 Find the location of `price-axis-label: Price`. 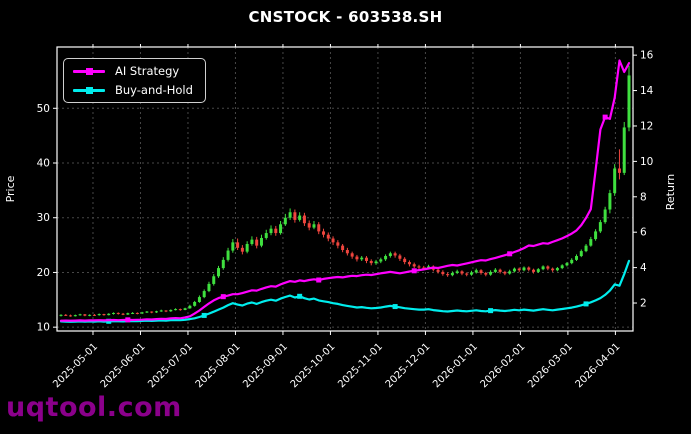

price-axis-label: Price is located at coordinates (10, 188).